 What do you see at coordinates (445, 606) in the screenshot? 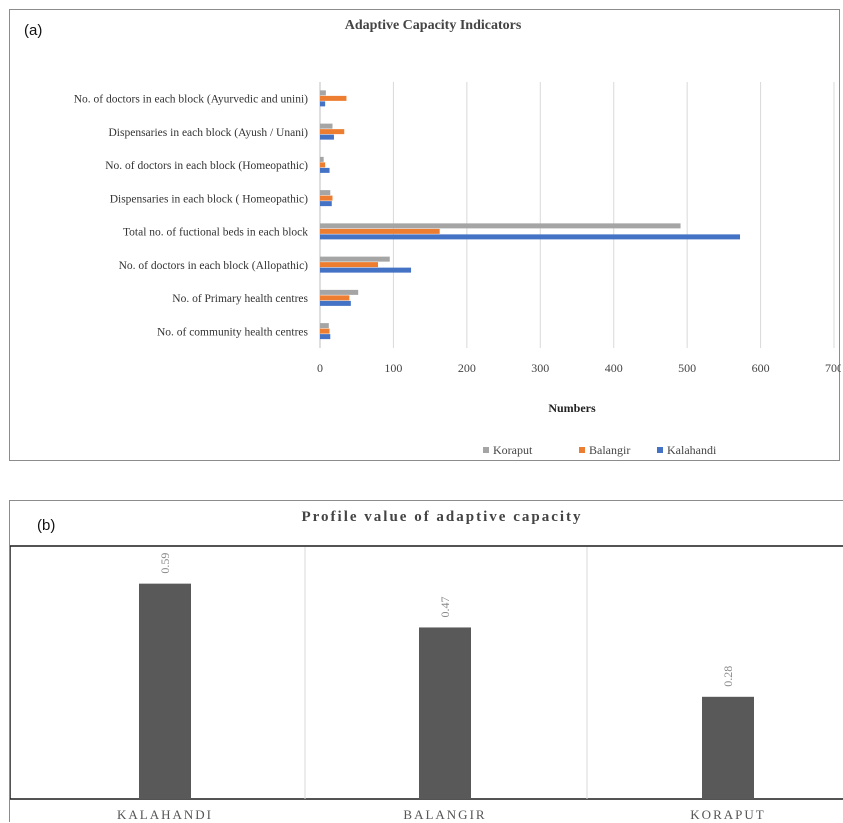
I see `data-label: 0.47` at bounding box center [445, 606].